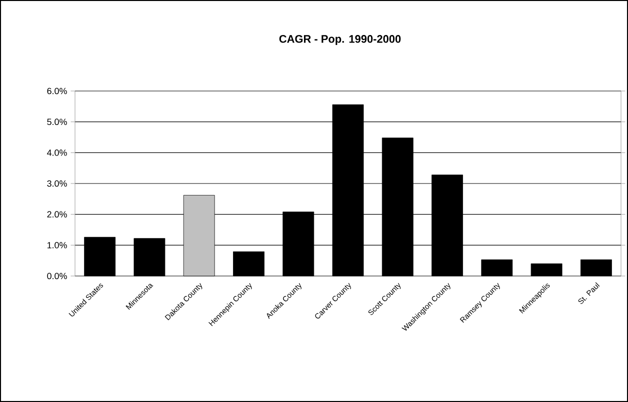 Image resolution: width=628 pixels, height=402 pixels. Describe the element at coordinates (57, 152) in the screenshot. I see `y-tick-label: 4.0%` at that location.